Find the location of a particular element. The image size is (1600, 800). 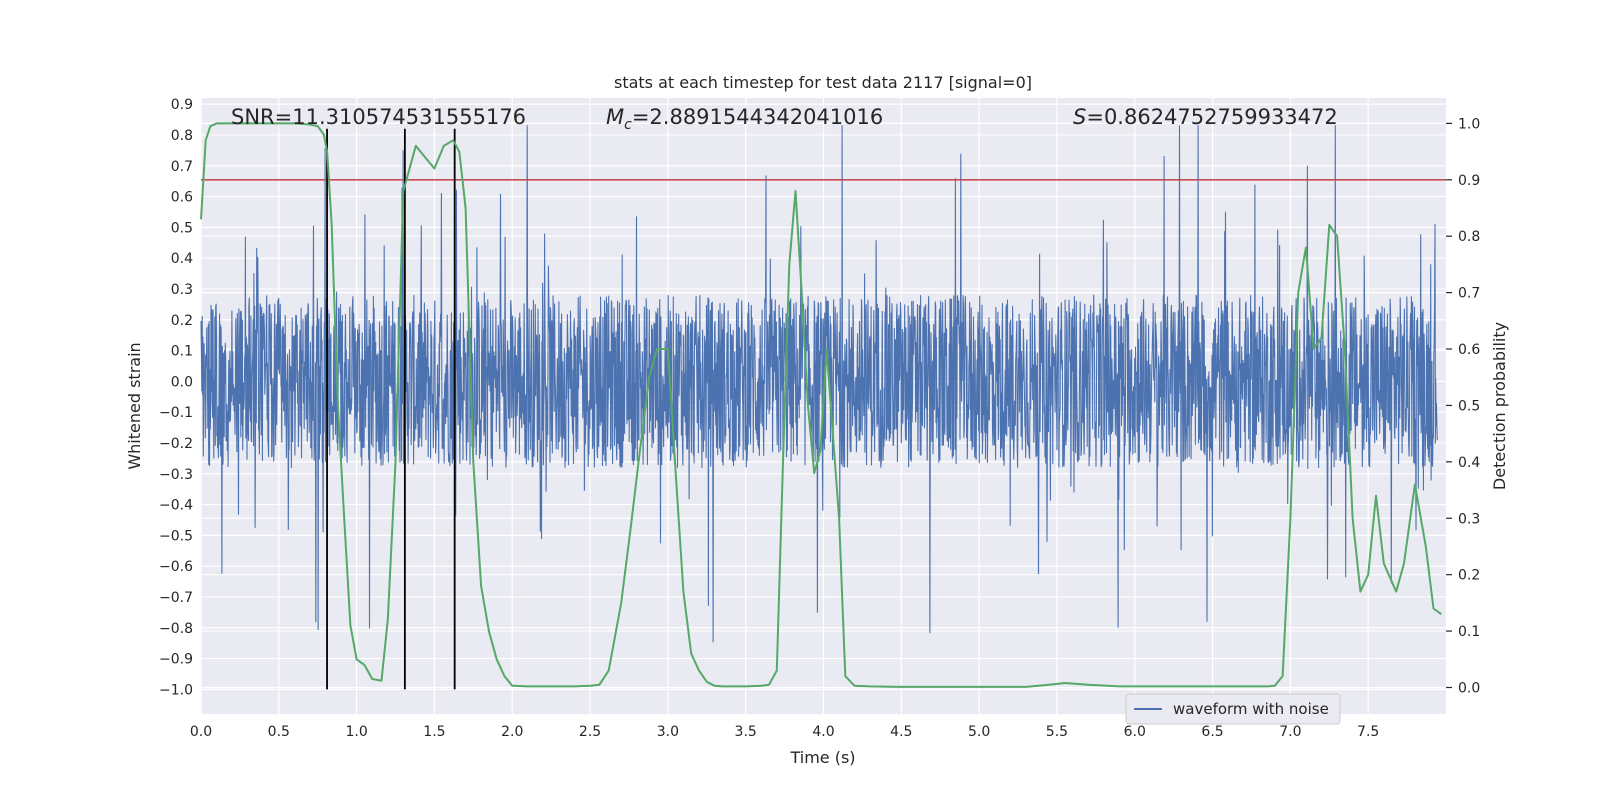

x-tick-label-10: 5.0 is located at coordinates (979, 732).